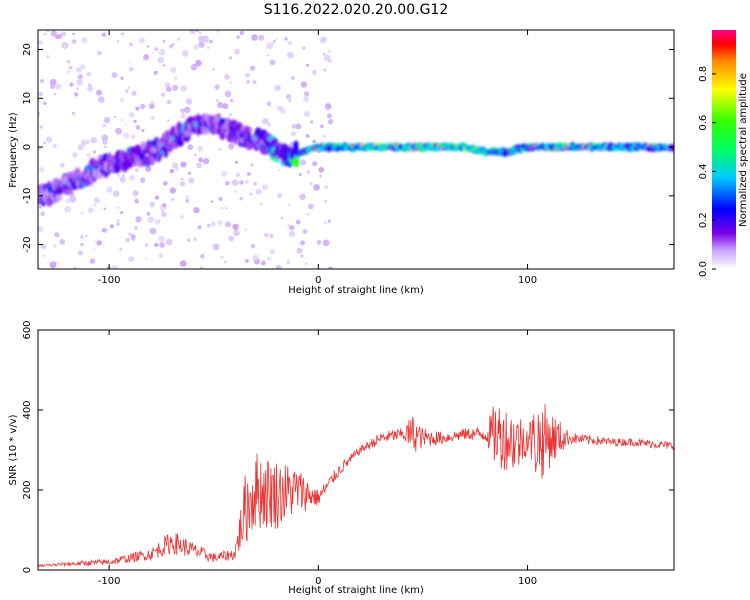 The width and height of the screenshot is (750, 600). Describe the element at coordinates (356, 10) in the screenshot. I see `chart-title: S116.2022.020.20.00.G12` at that location.